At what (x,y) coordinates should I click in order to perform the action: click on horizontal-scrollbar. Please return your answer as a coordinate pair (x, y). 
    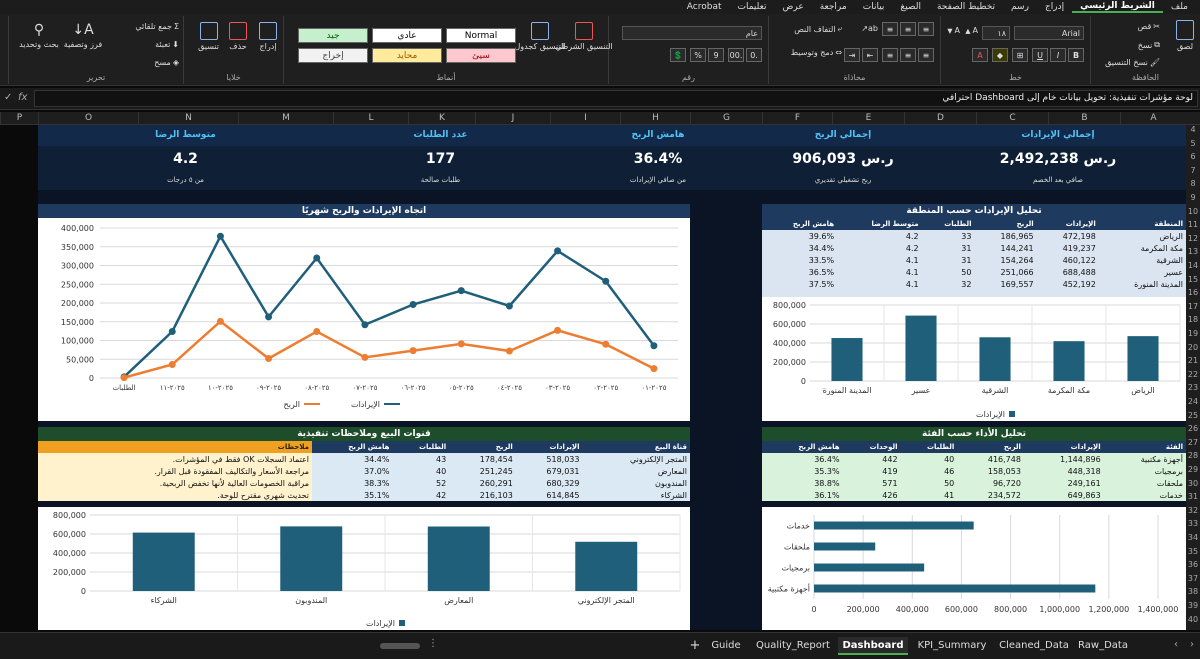
    Looking at the image, I should click on (400, 646).